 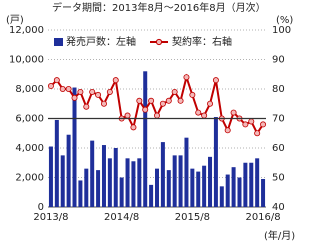 I want to click on y-tick-label: 0, so click(x=41, y=207).